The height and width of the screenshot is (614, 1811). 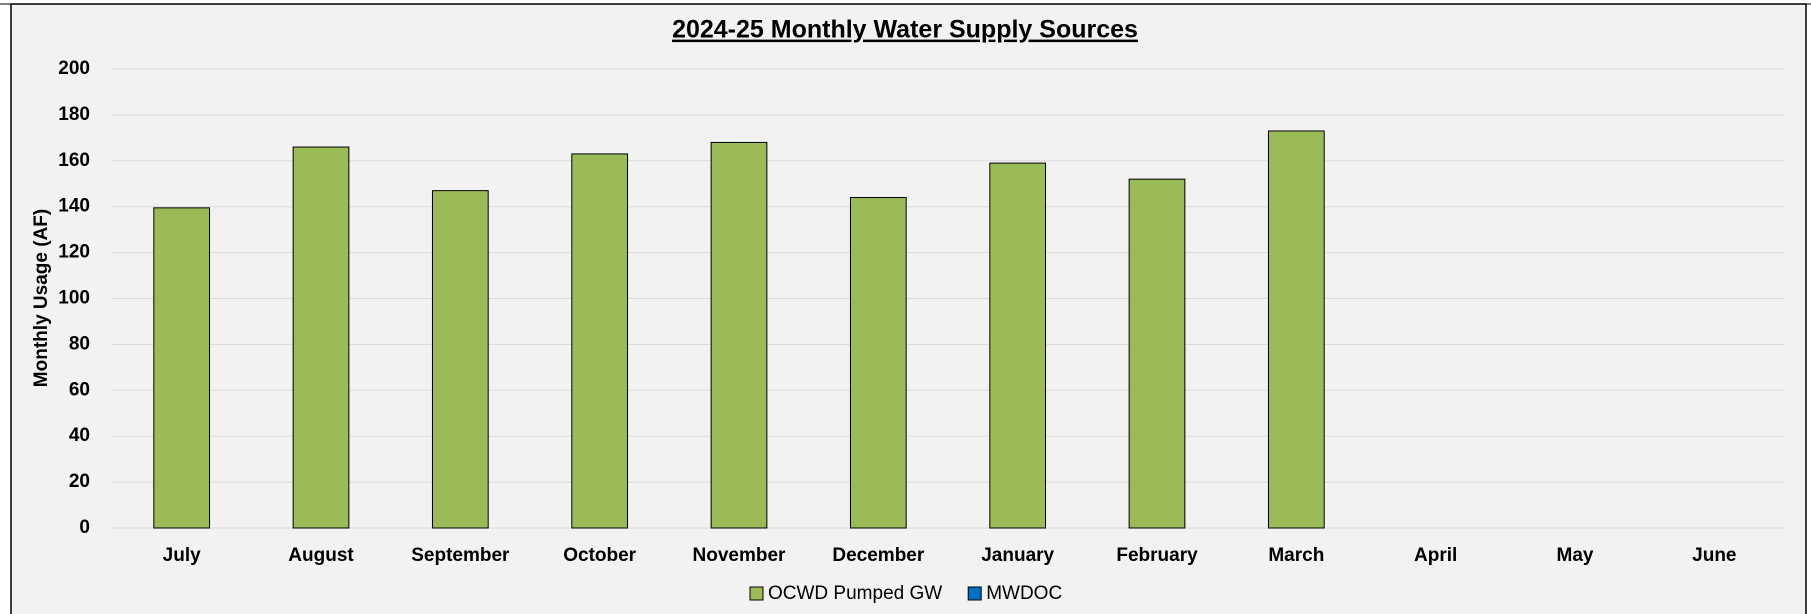 What do you see at coordinates (79, 389) in the screenshot?
I see `y-tick-label: 60` at bounding box center [79, 389].